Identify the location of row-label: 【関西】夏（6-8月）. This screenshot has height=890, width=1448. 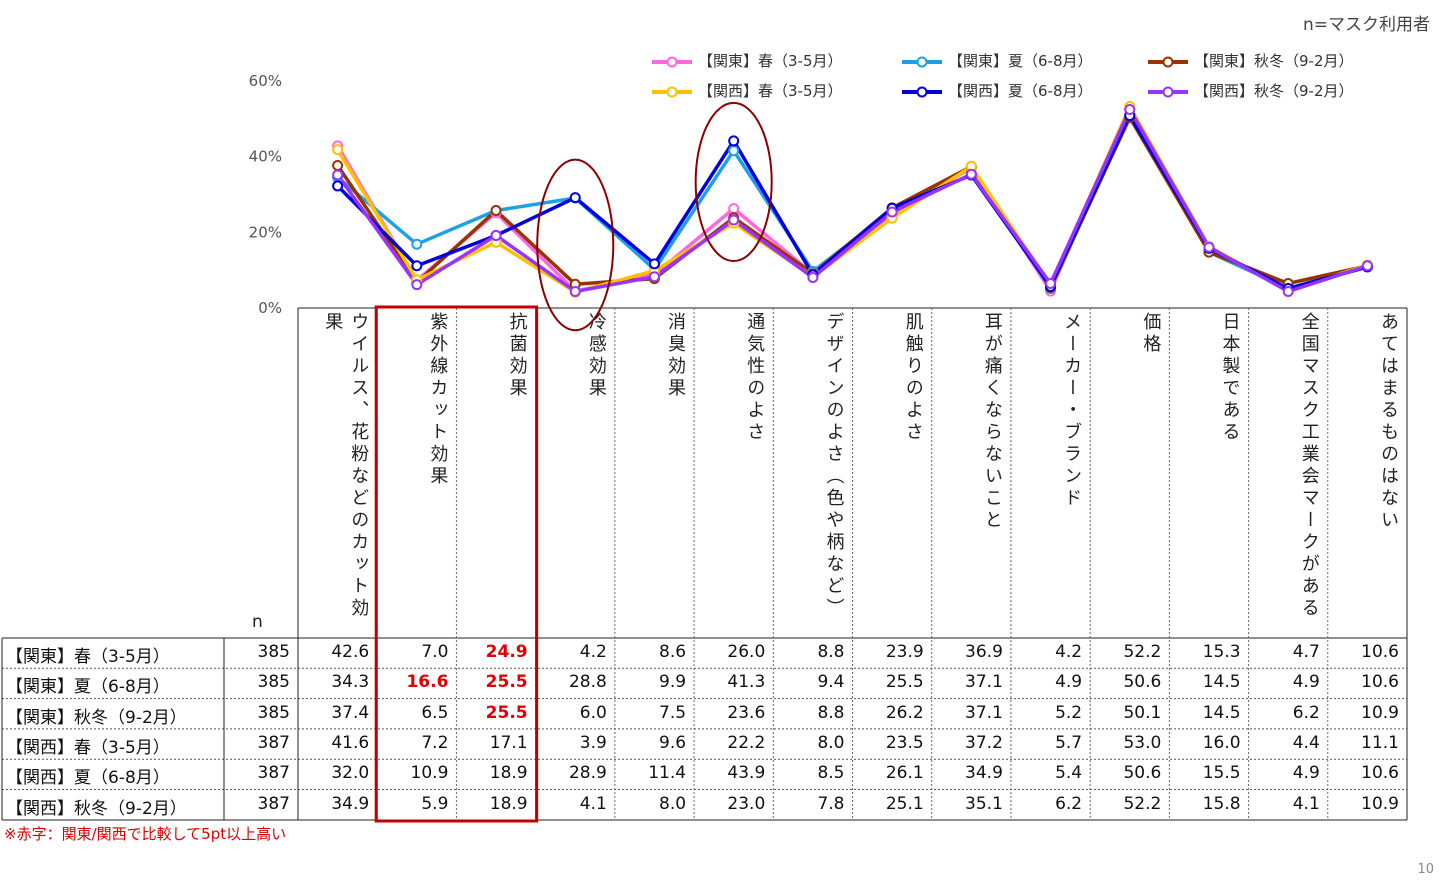
(88, 778).